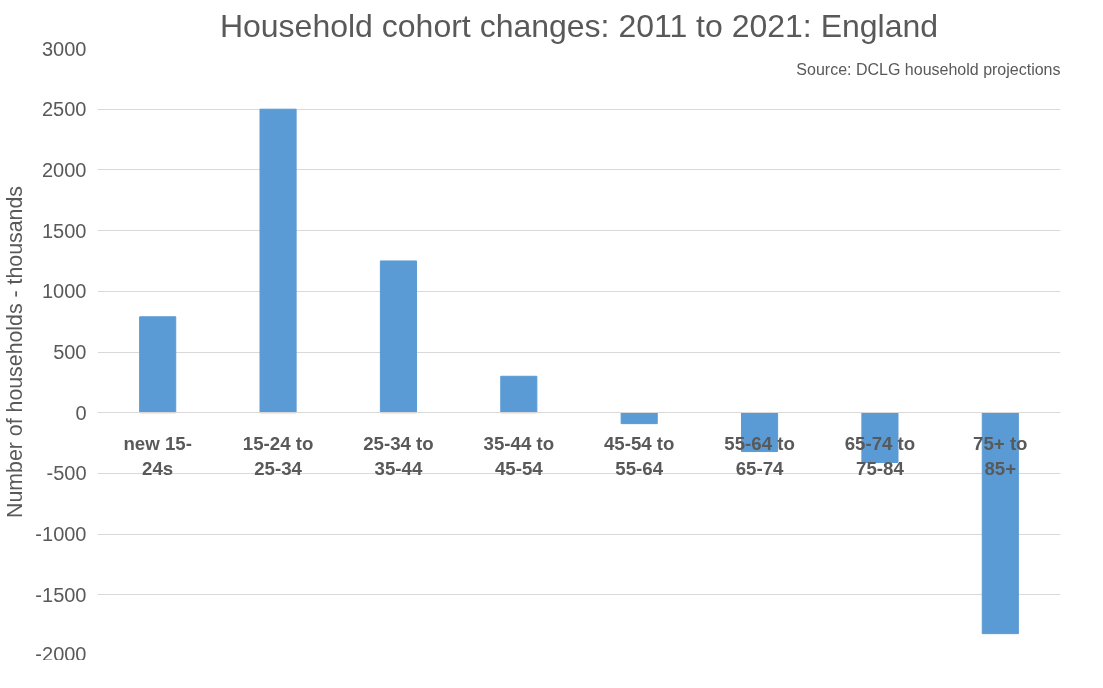  What do you see at coordinates (61, 653) in the screenshot?
I see `y-tick-label: -2000` at bounding box center [61, 653].